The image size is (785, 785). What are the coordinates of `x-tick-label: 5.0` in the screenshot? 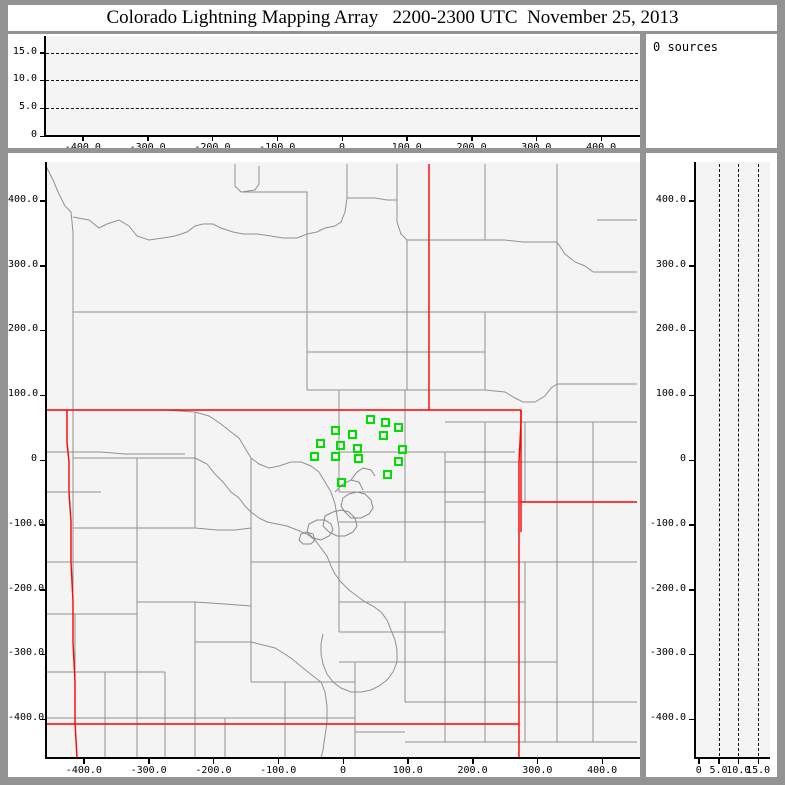 It's located at (718, 770).